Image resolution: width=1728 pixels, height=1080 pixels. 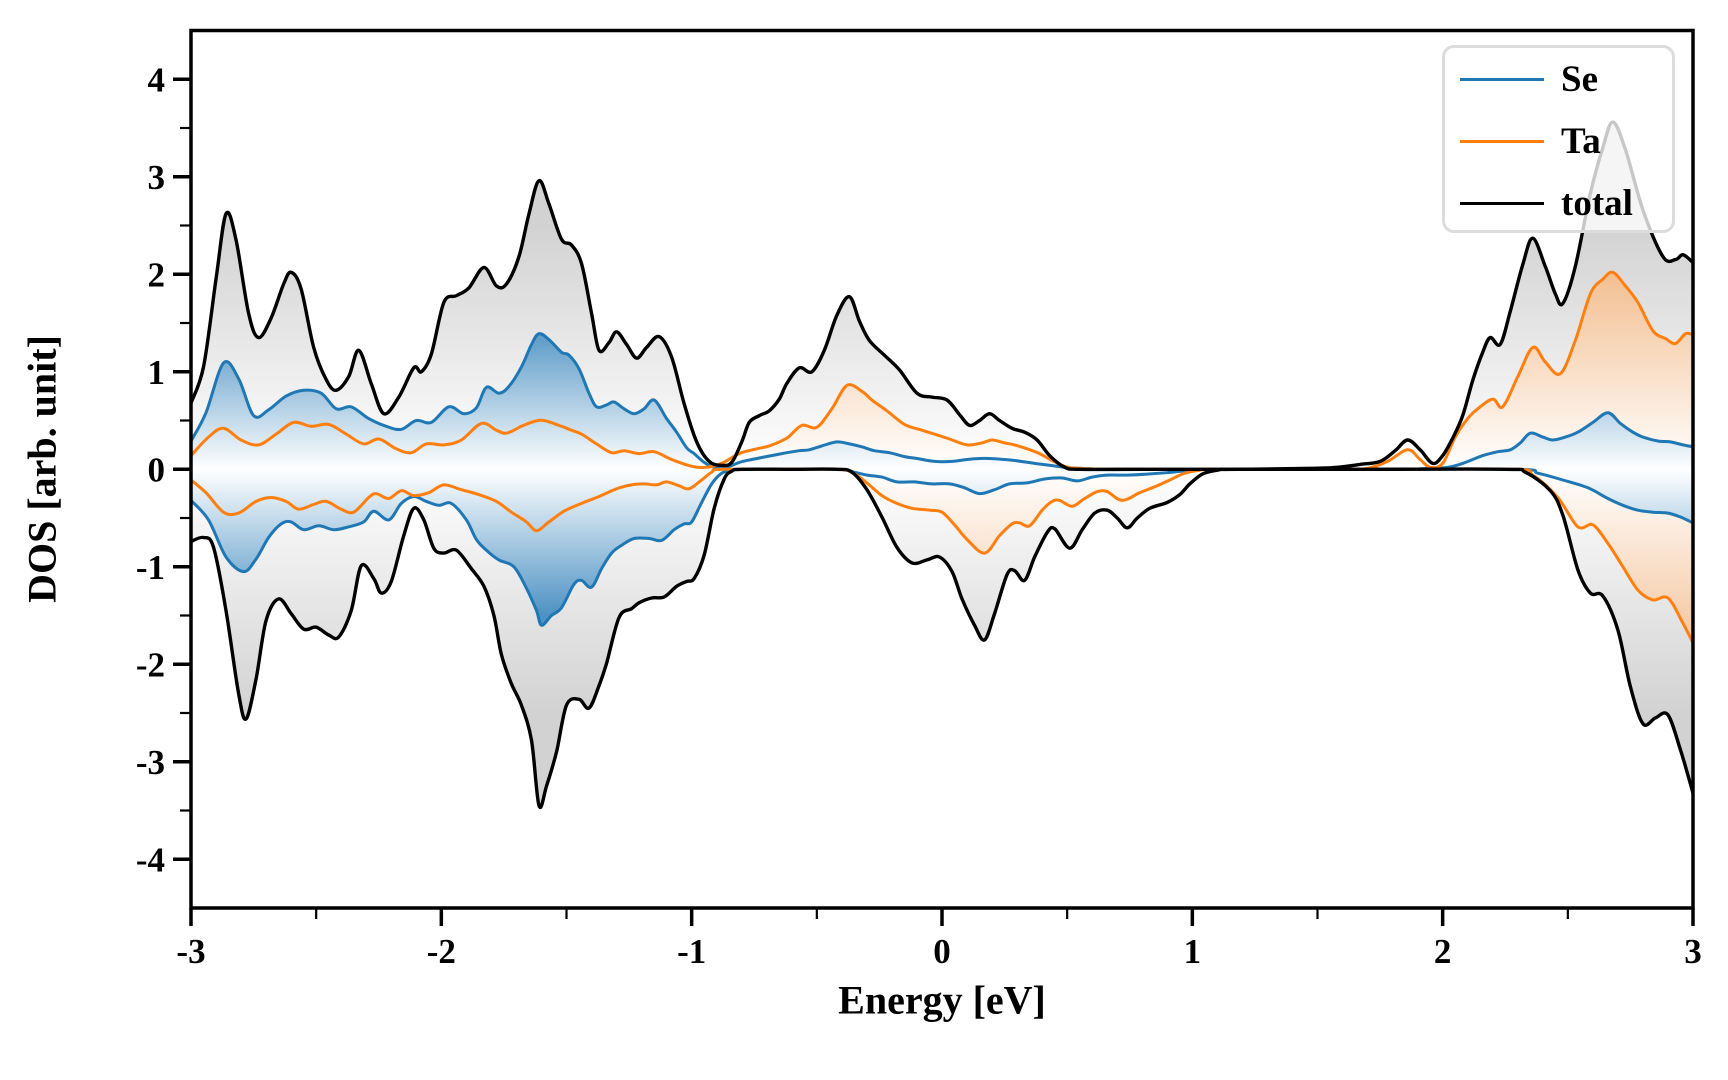 I want to click on Se-spin-up-fill, so click(x=942, y=401).